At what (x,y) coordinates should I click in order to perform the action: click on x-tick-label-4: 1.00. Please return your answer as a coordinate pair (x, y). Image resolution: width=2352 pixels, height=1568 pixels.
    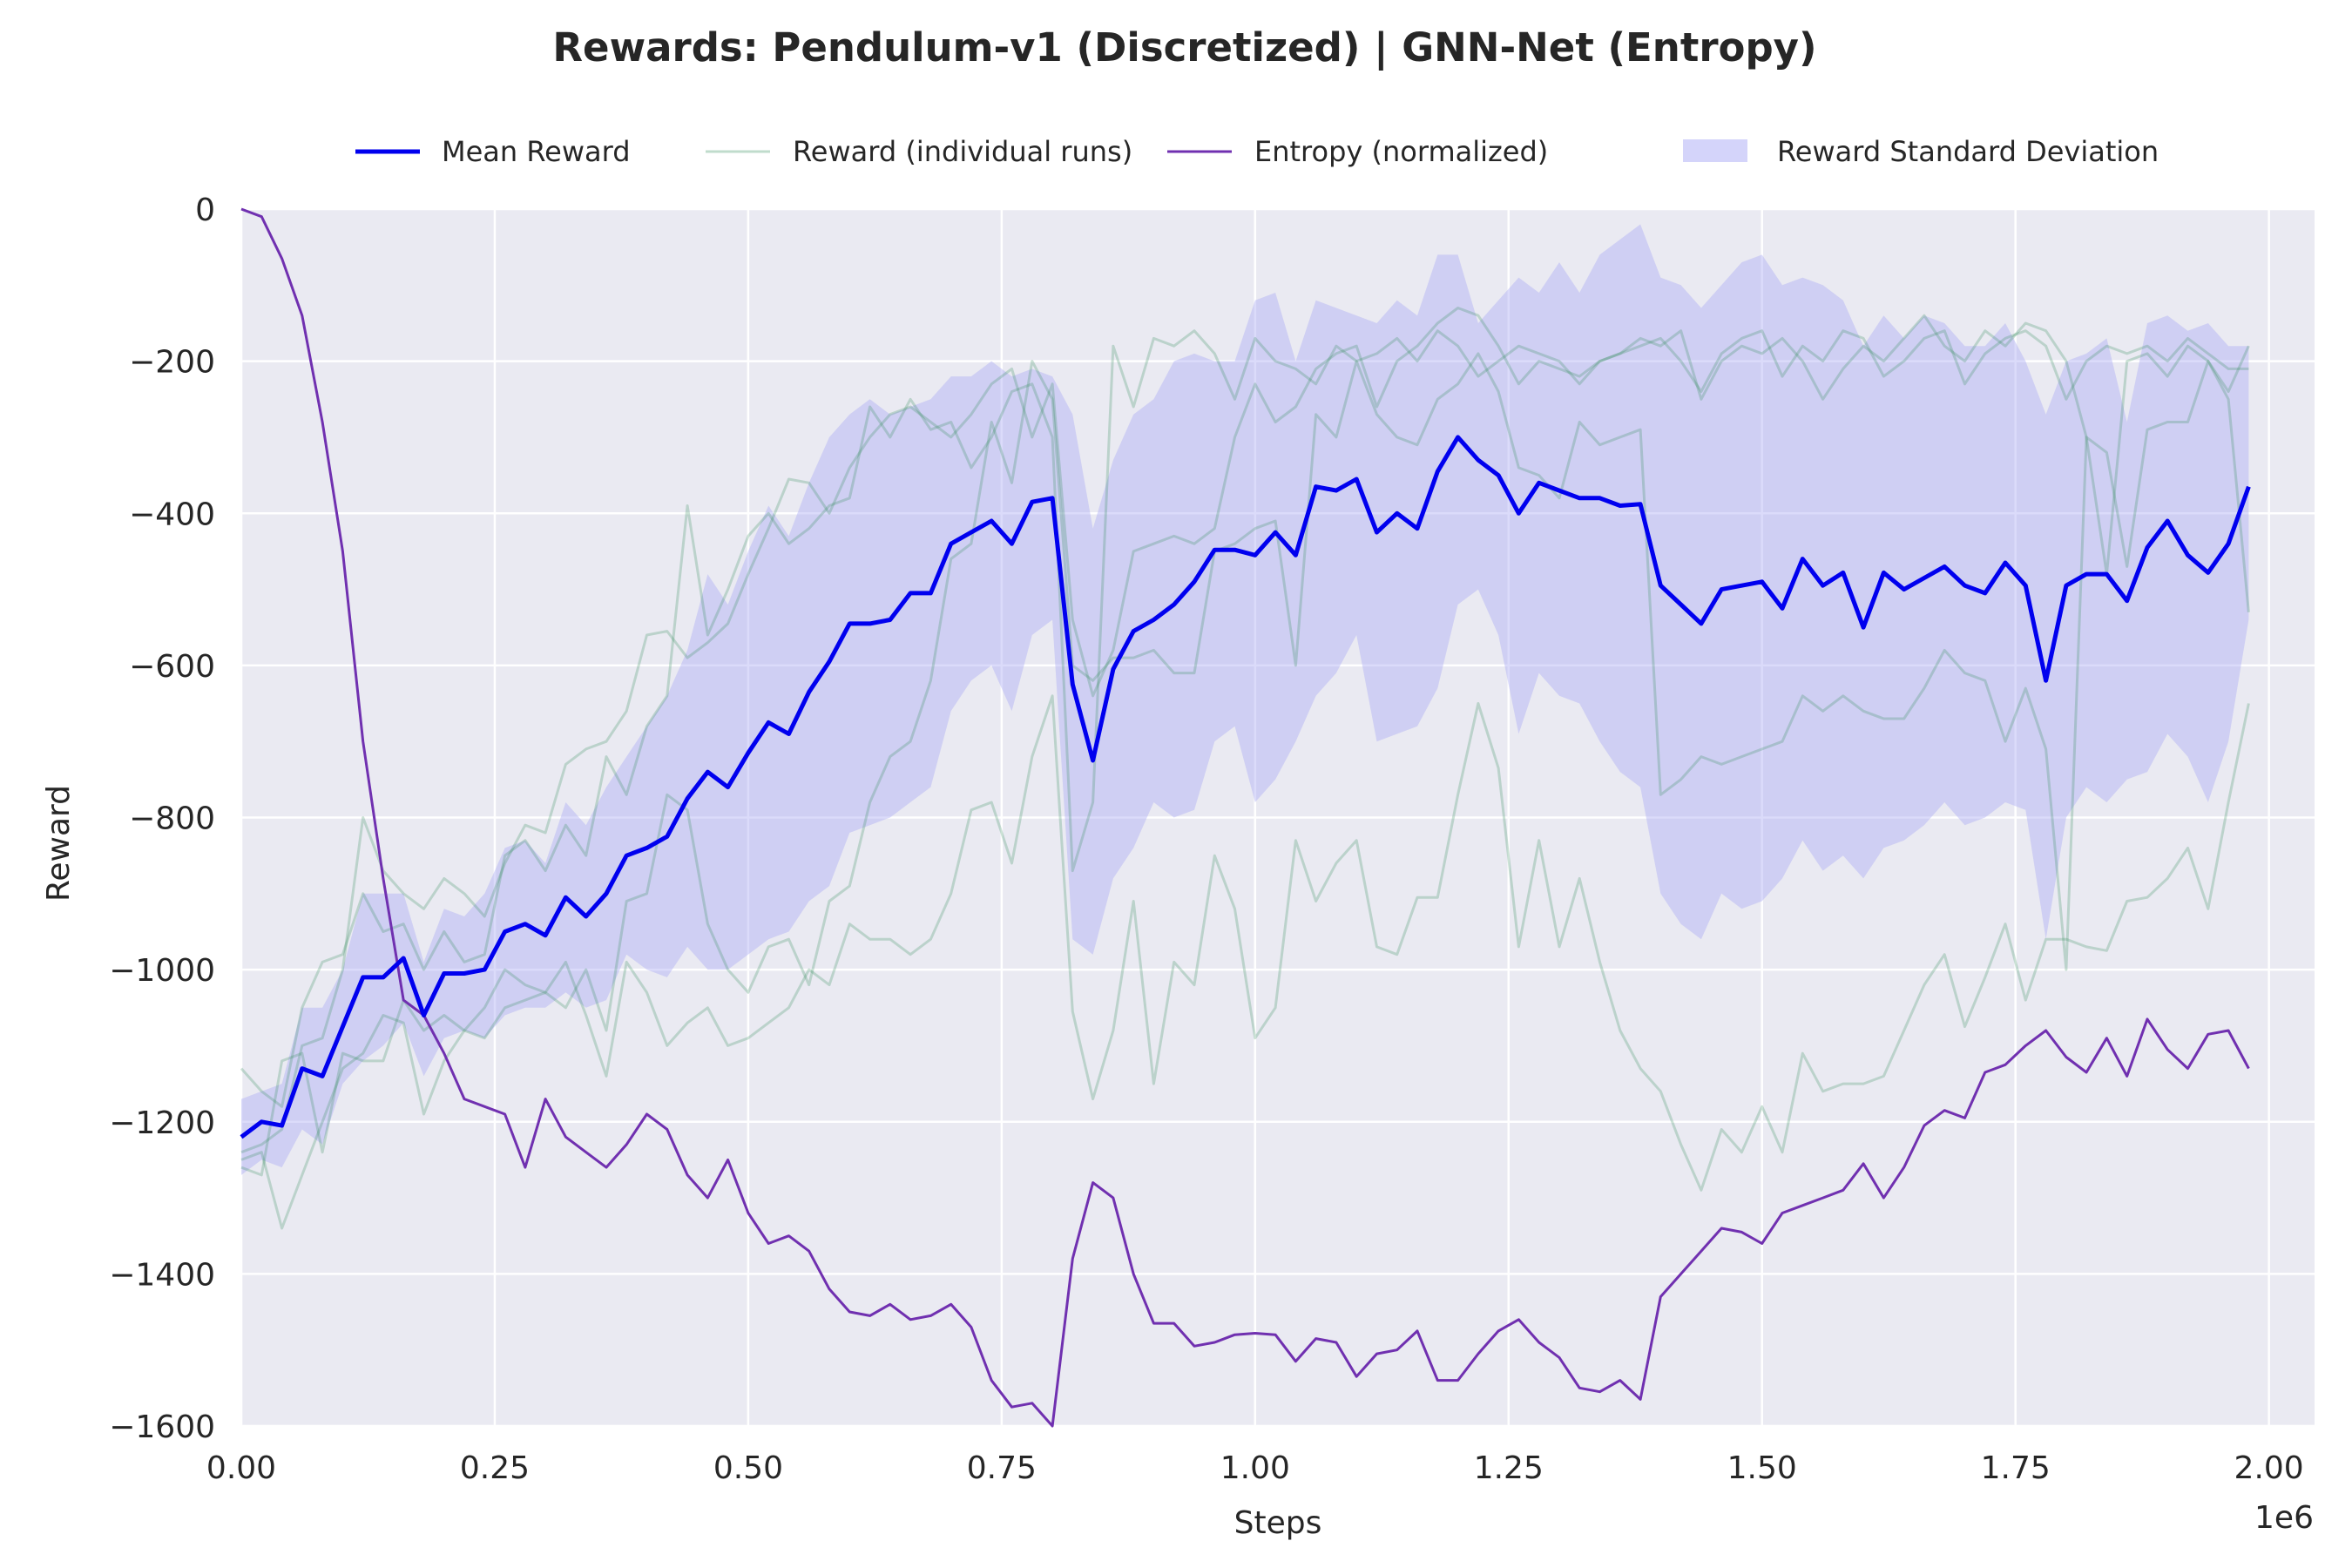
    Looking at the image, I should click on (1255, 1468).